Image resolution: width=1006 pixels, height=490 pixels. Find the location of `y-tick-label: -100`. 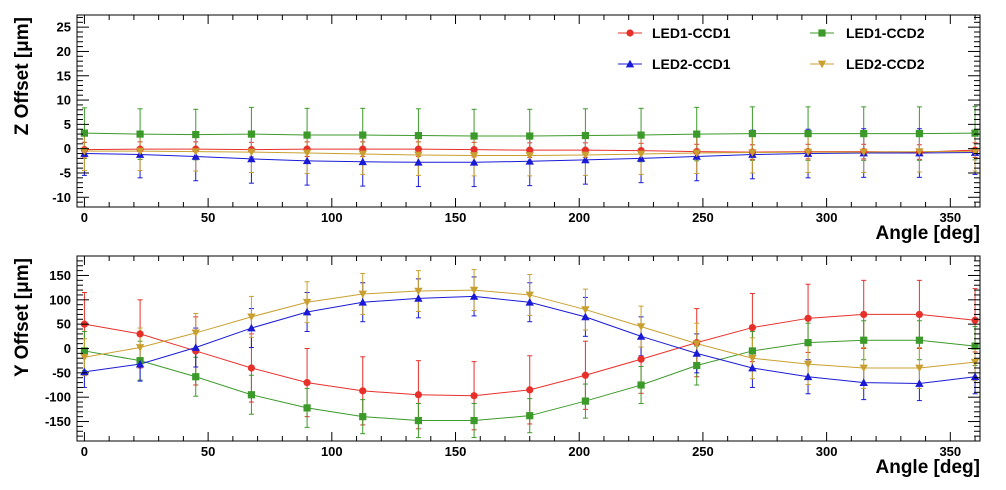

y-tick-label: -100 is located at coordinates (58, 397).